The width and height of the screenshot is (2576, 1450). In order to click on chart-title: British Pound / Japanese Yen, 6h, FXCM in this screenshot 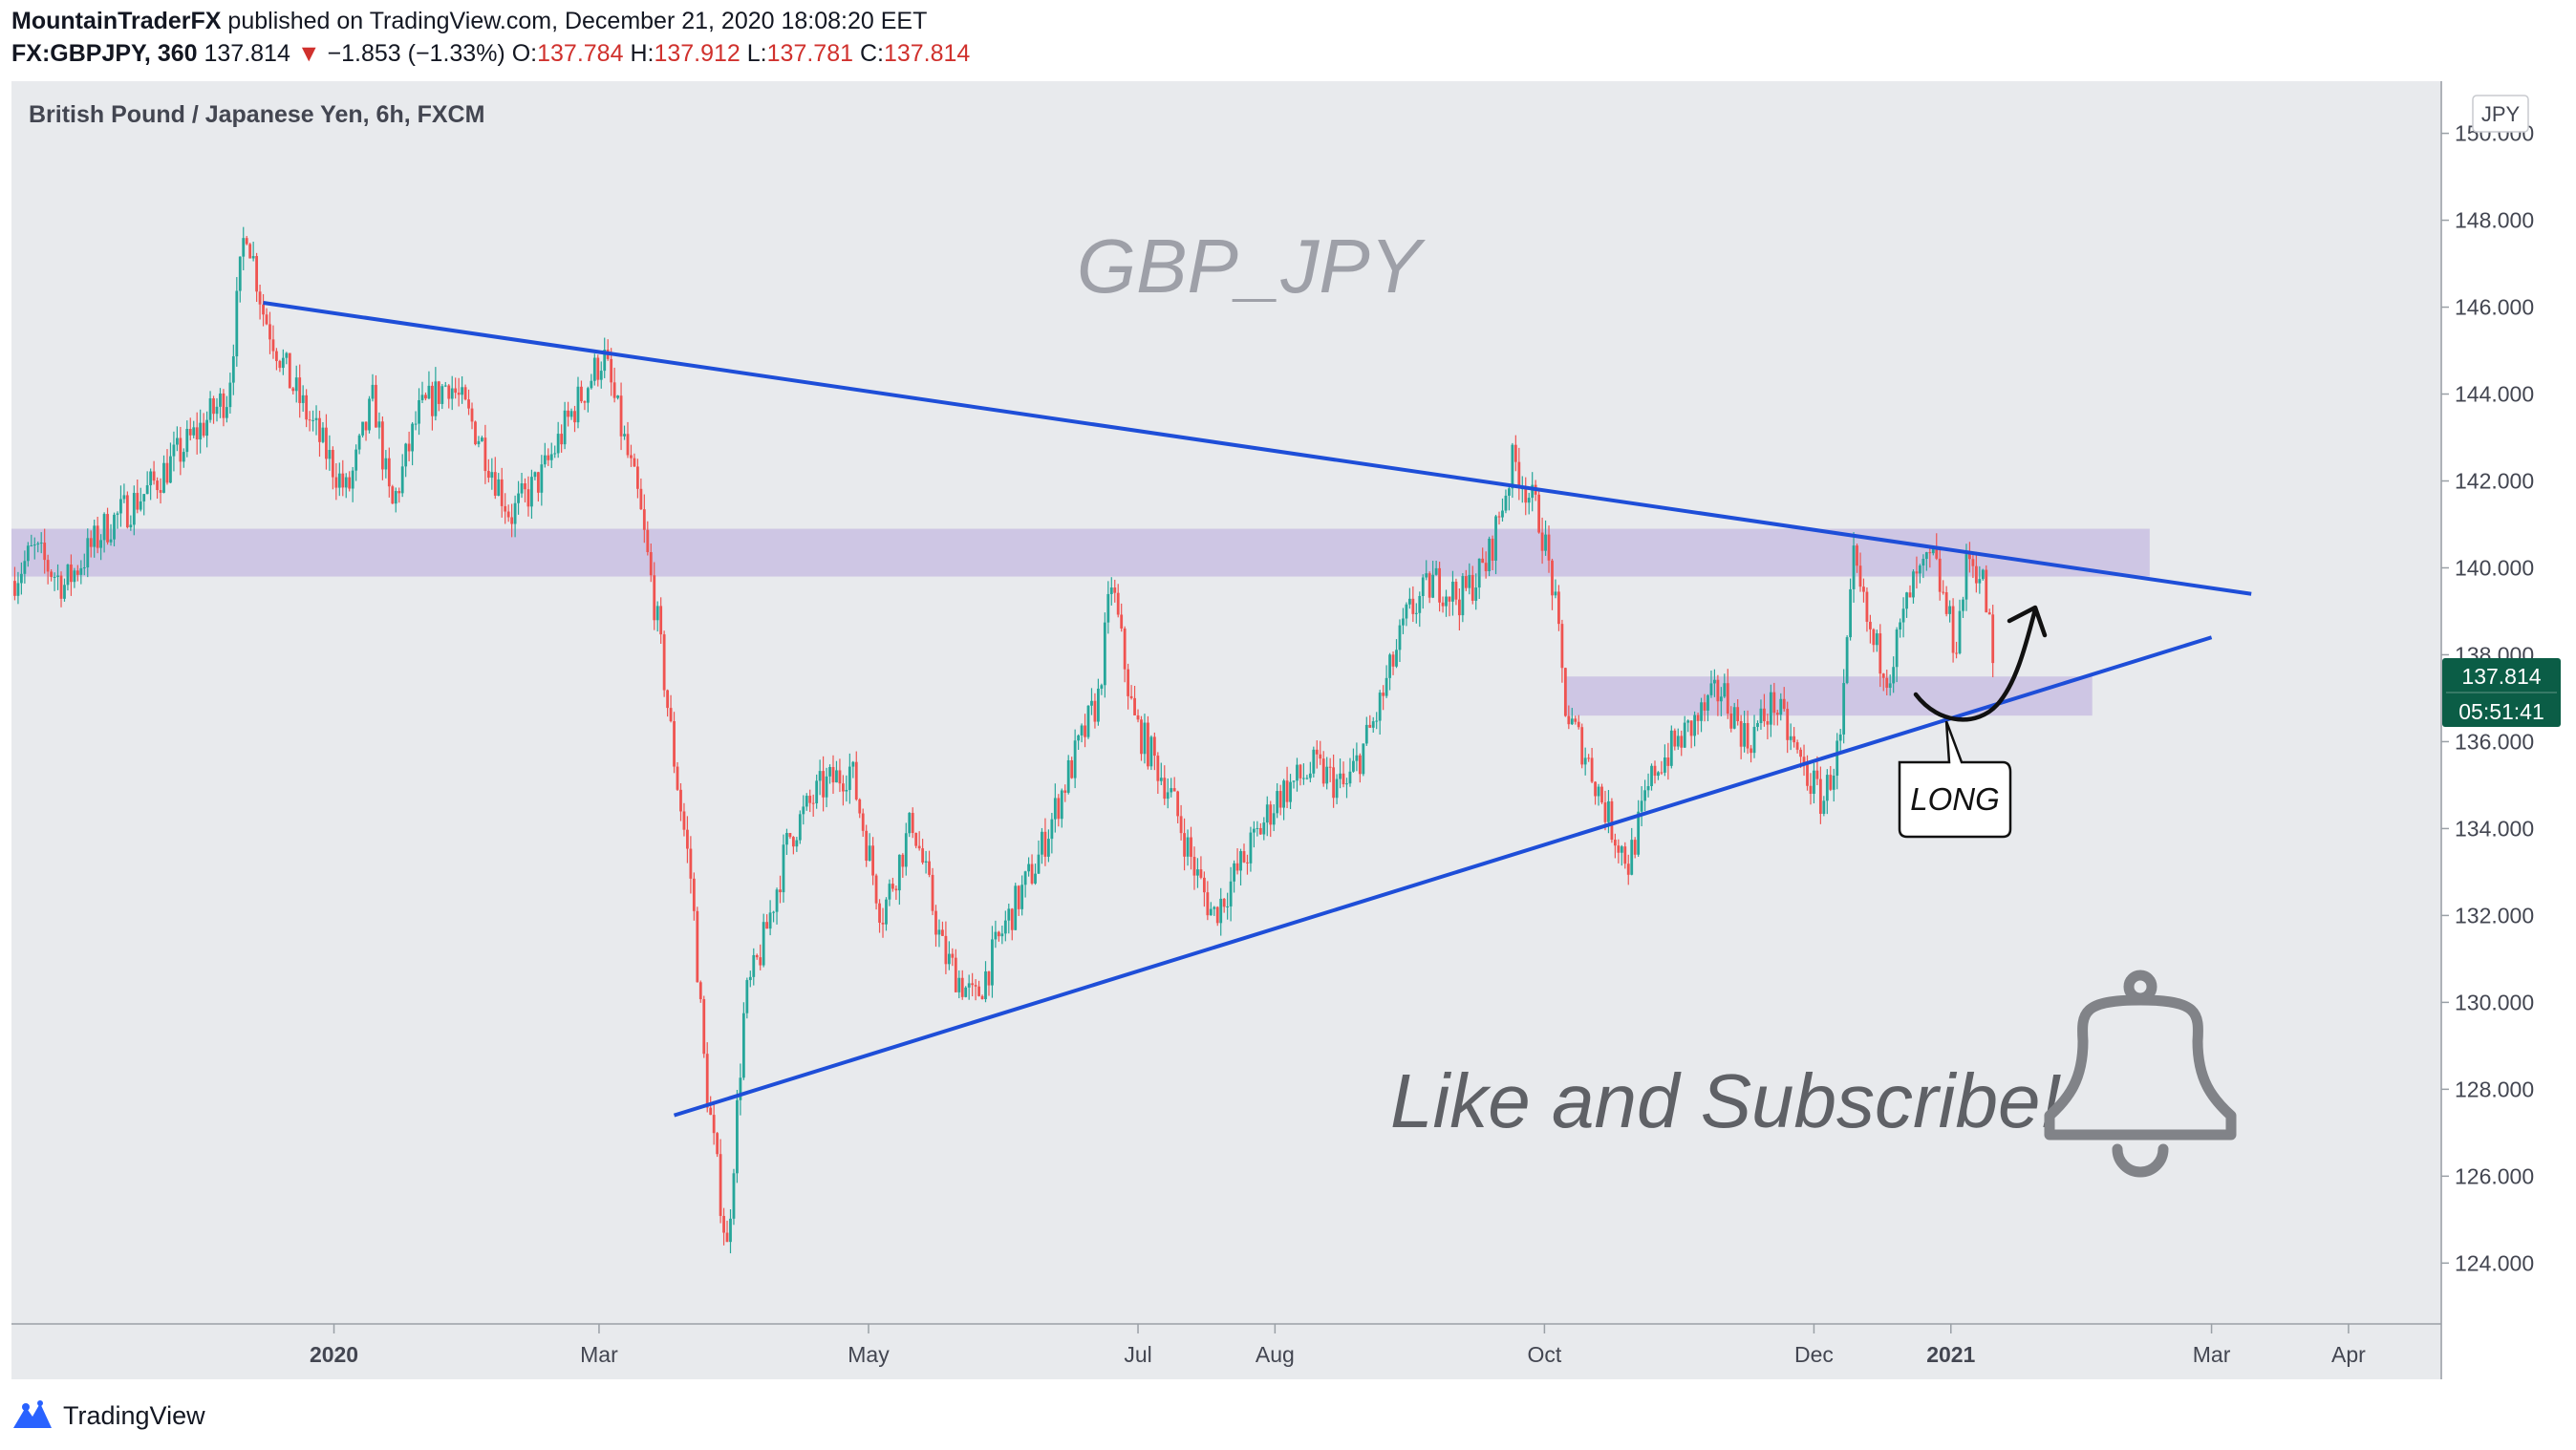, I will do `click(256, 114)`.